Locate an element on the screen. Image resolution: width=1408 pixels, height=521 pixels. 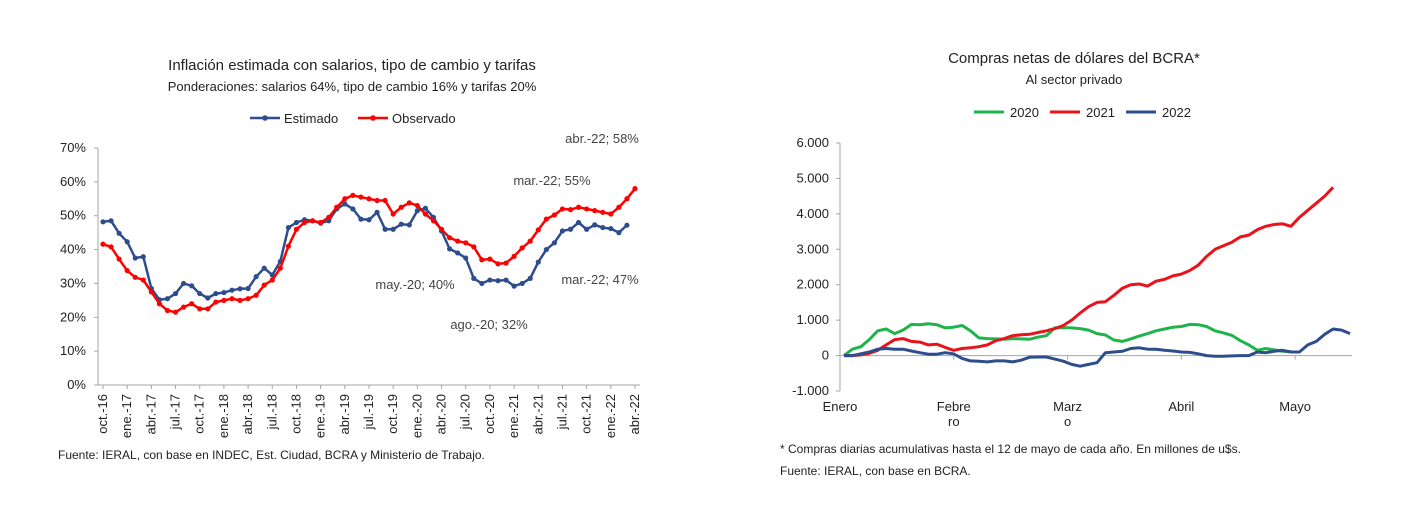
x-tick-label: jul.-21 is located at coordinates (561, 412).